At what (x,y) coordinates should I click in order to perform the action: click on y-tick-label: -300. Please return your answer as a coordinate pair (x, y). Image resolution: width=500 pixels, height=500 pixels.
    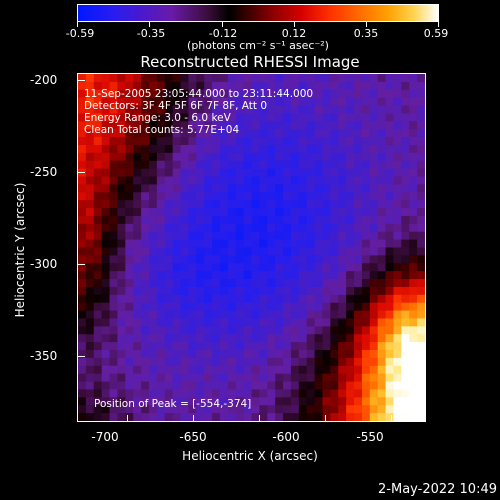
    Looking at the image, I should click on (44, 264).